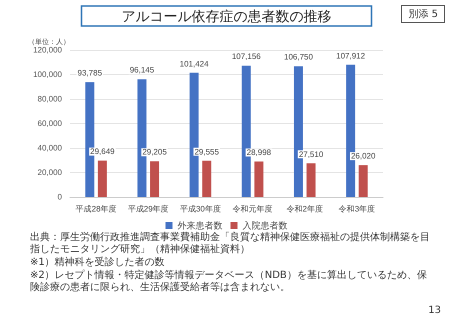 The width and height of the screenshot is (453, 320). Describe the element at coordinates (148, 209) in the screenshot. I see `x-tick-label: 平成29年度` at that location.